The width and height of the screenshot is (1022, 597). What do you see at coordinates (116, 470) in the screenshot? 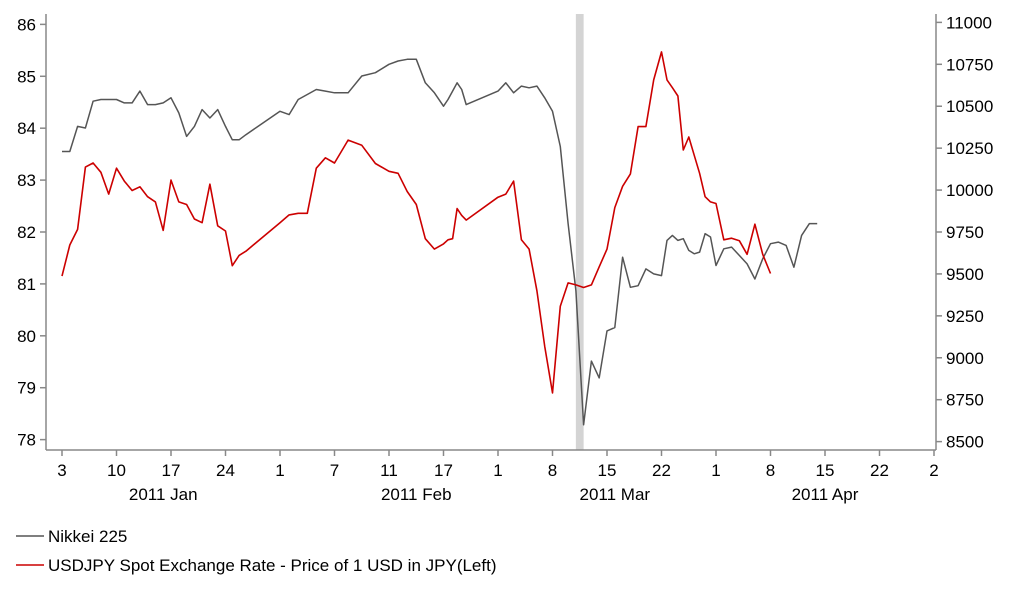
I see `x-tick-label: 10` at bounding box center [116, 470].